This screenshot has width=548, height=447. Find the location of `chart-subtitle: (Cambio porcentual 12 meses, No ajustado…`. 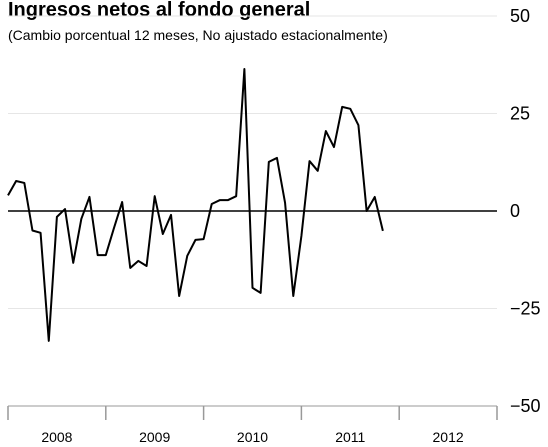

chart-subtitle: (Cambio porcentual 12 meses, No ajustado… is located at coordinates (198, 35).